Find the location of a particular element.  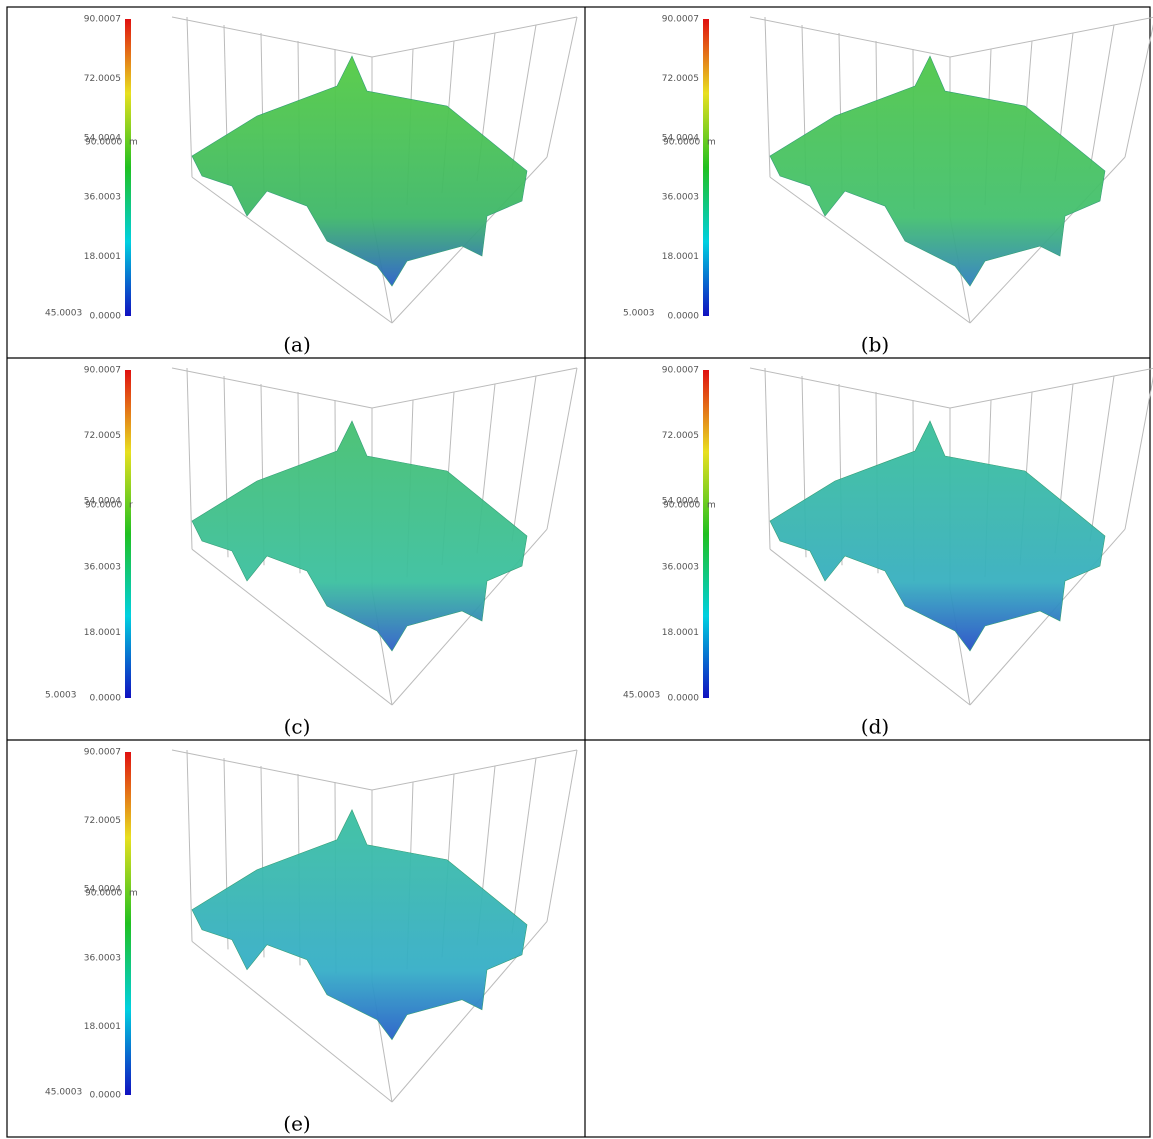

caption: (e) is located at coordinates (296, 1124).